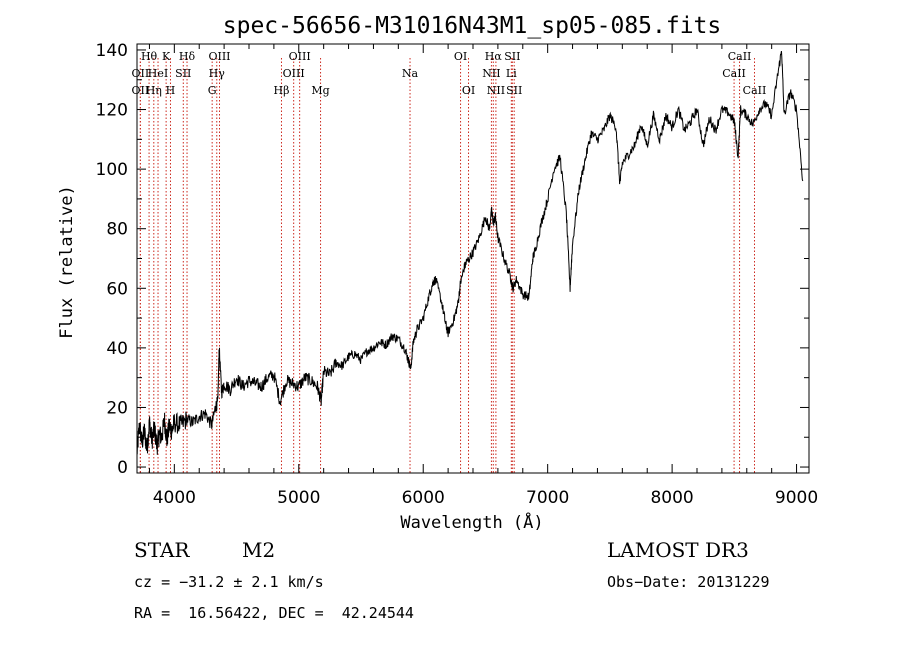 The height and width of the screenshot is (649, 900). What do you see at coordinates (171, 90) in the screenshot?
I see `emission-line-label: H` at bounding box center [171, 90].